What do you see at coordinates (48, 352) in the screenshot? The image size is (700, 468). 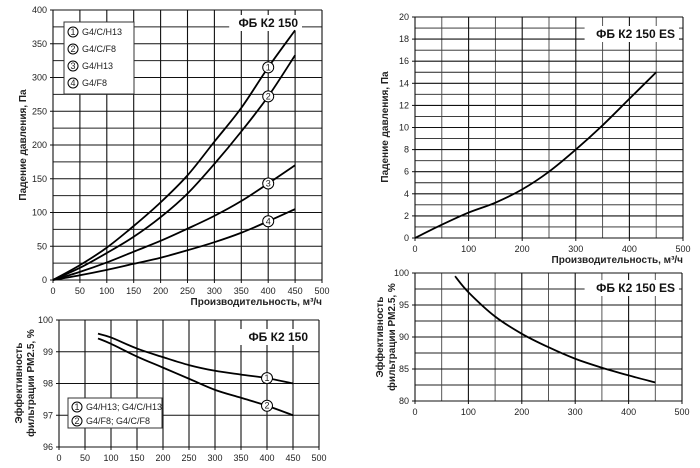 I see `y-tick-label: 99` at bounding box center [48, 352].